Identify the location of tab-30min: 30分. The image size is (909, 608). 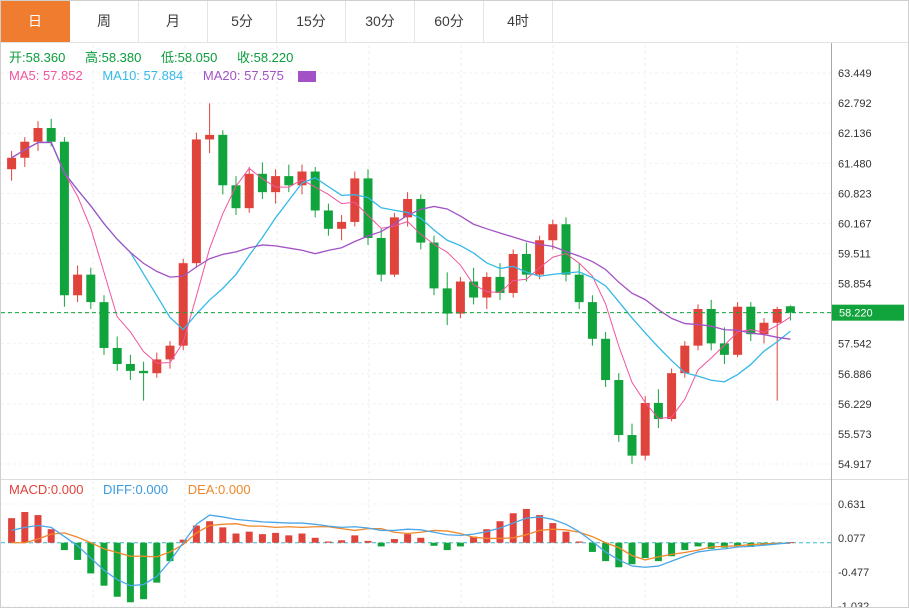
(380, 21).